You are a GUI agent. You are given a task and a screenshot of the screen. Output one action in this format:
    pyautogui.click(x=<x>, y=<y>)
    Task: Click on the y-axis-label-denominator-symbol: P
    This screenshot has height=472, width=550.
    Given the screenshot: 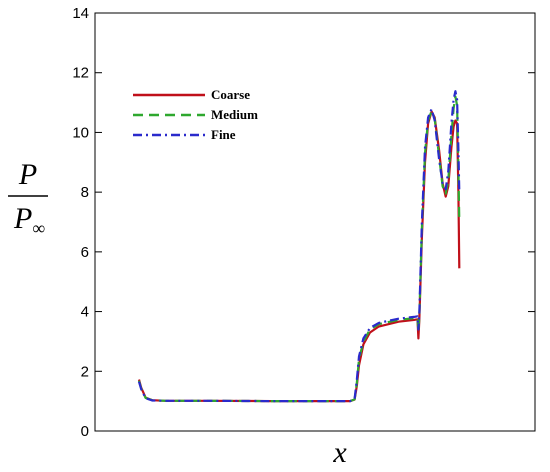 What is the action you would take?
    pyautogui.click(x=22, y=218)
    